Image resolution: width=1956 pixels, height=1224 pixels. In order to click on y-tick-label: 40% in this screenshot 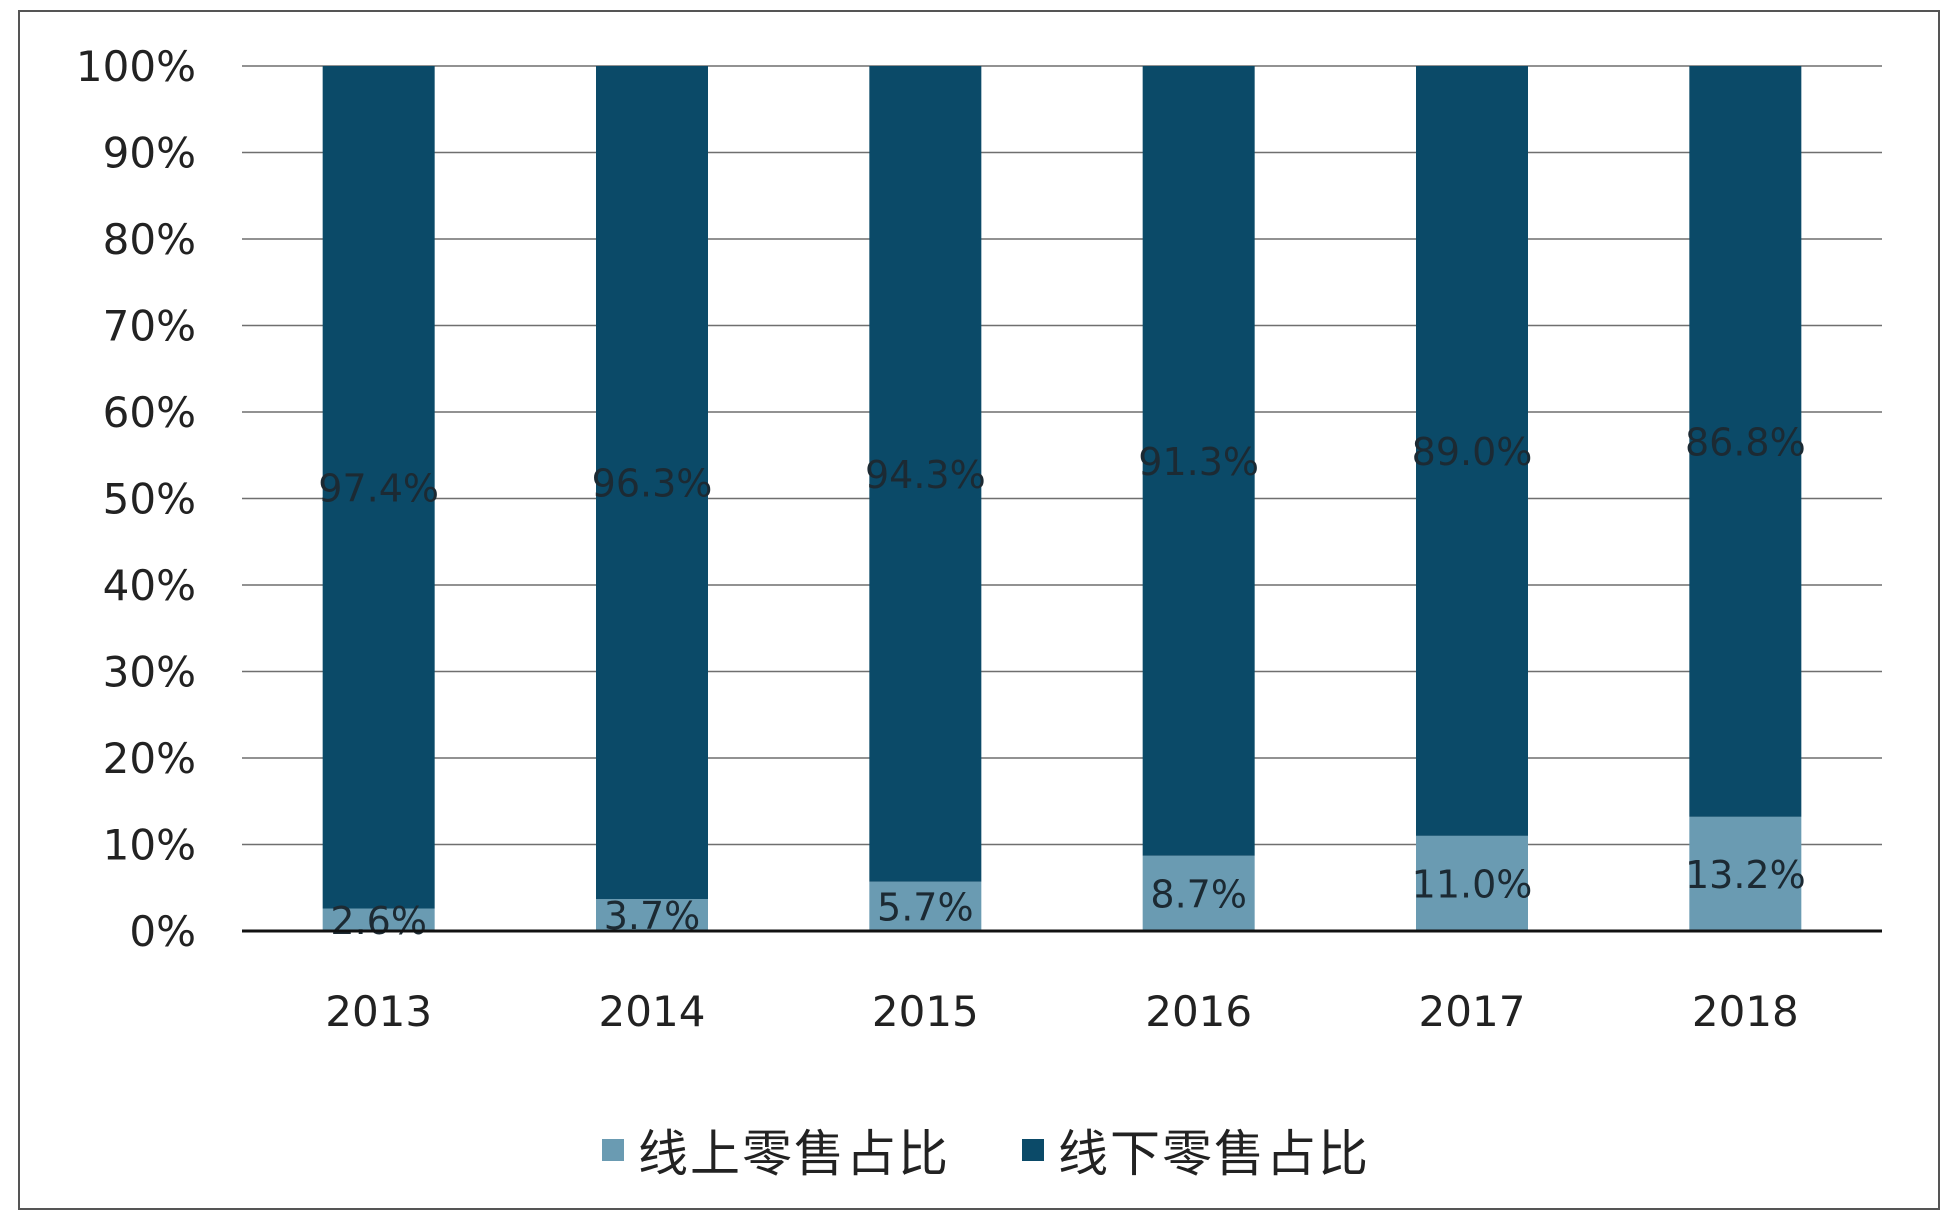, I will do `click(149, 585)`.